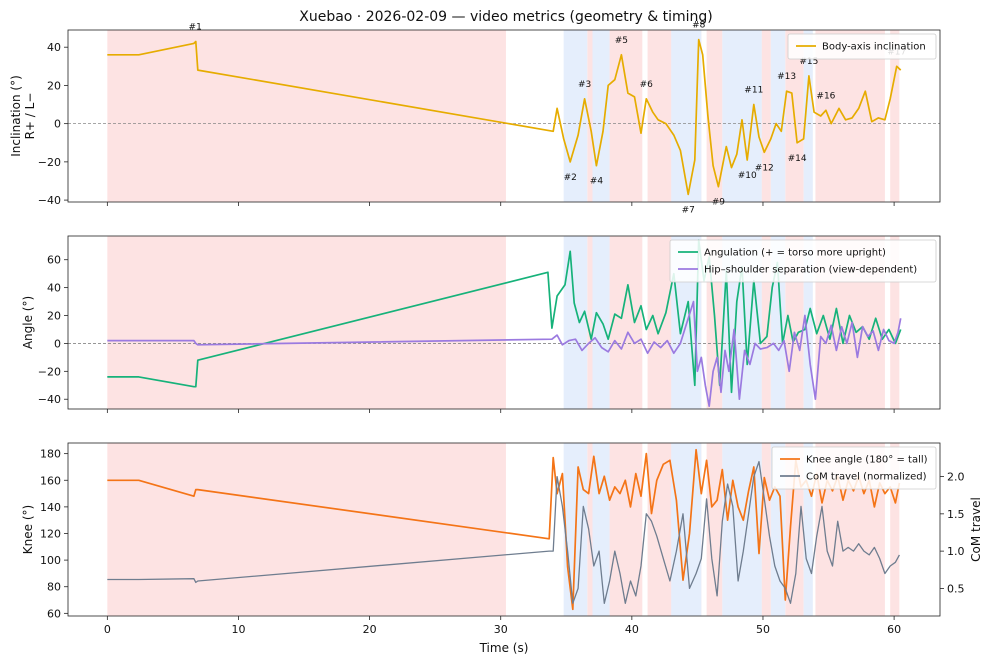  I want to click on event-label: #5, so click(621, 41).